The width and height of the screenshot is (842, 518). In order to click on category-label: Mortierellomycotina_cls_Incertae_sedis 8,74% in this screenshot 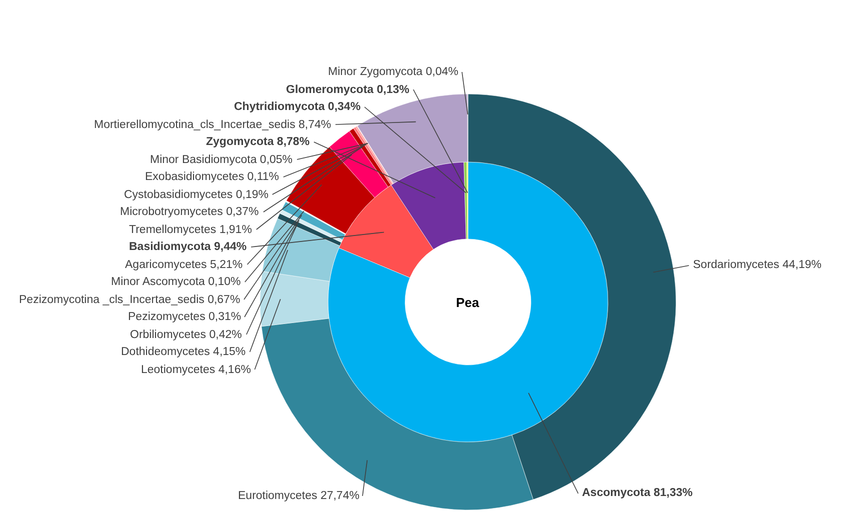, I will do `click(213, 125)`.